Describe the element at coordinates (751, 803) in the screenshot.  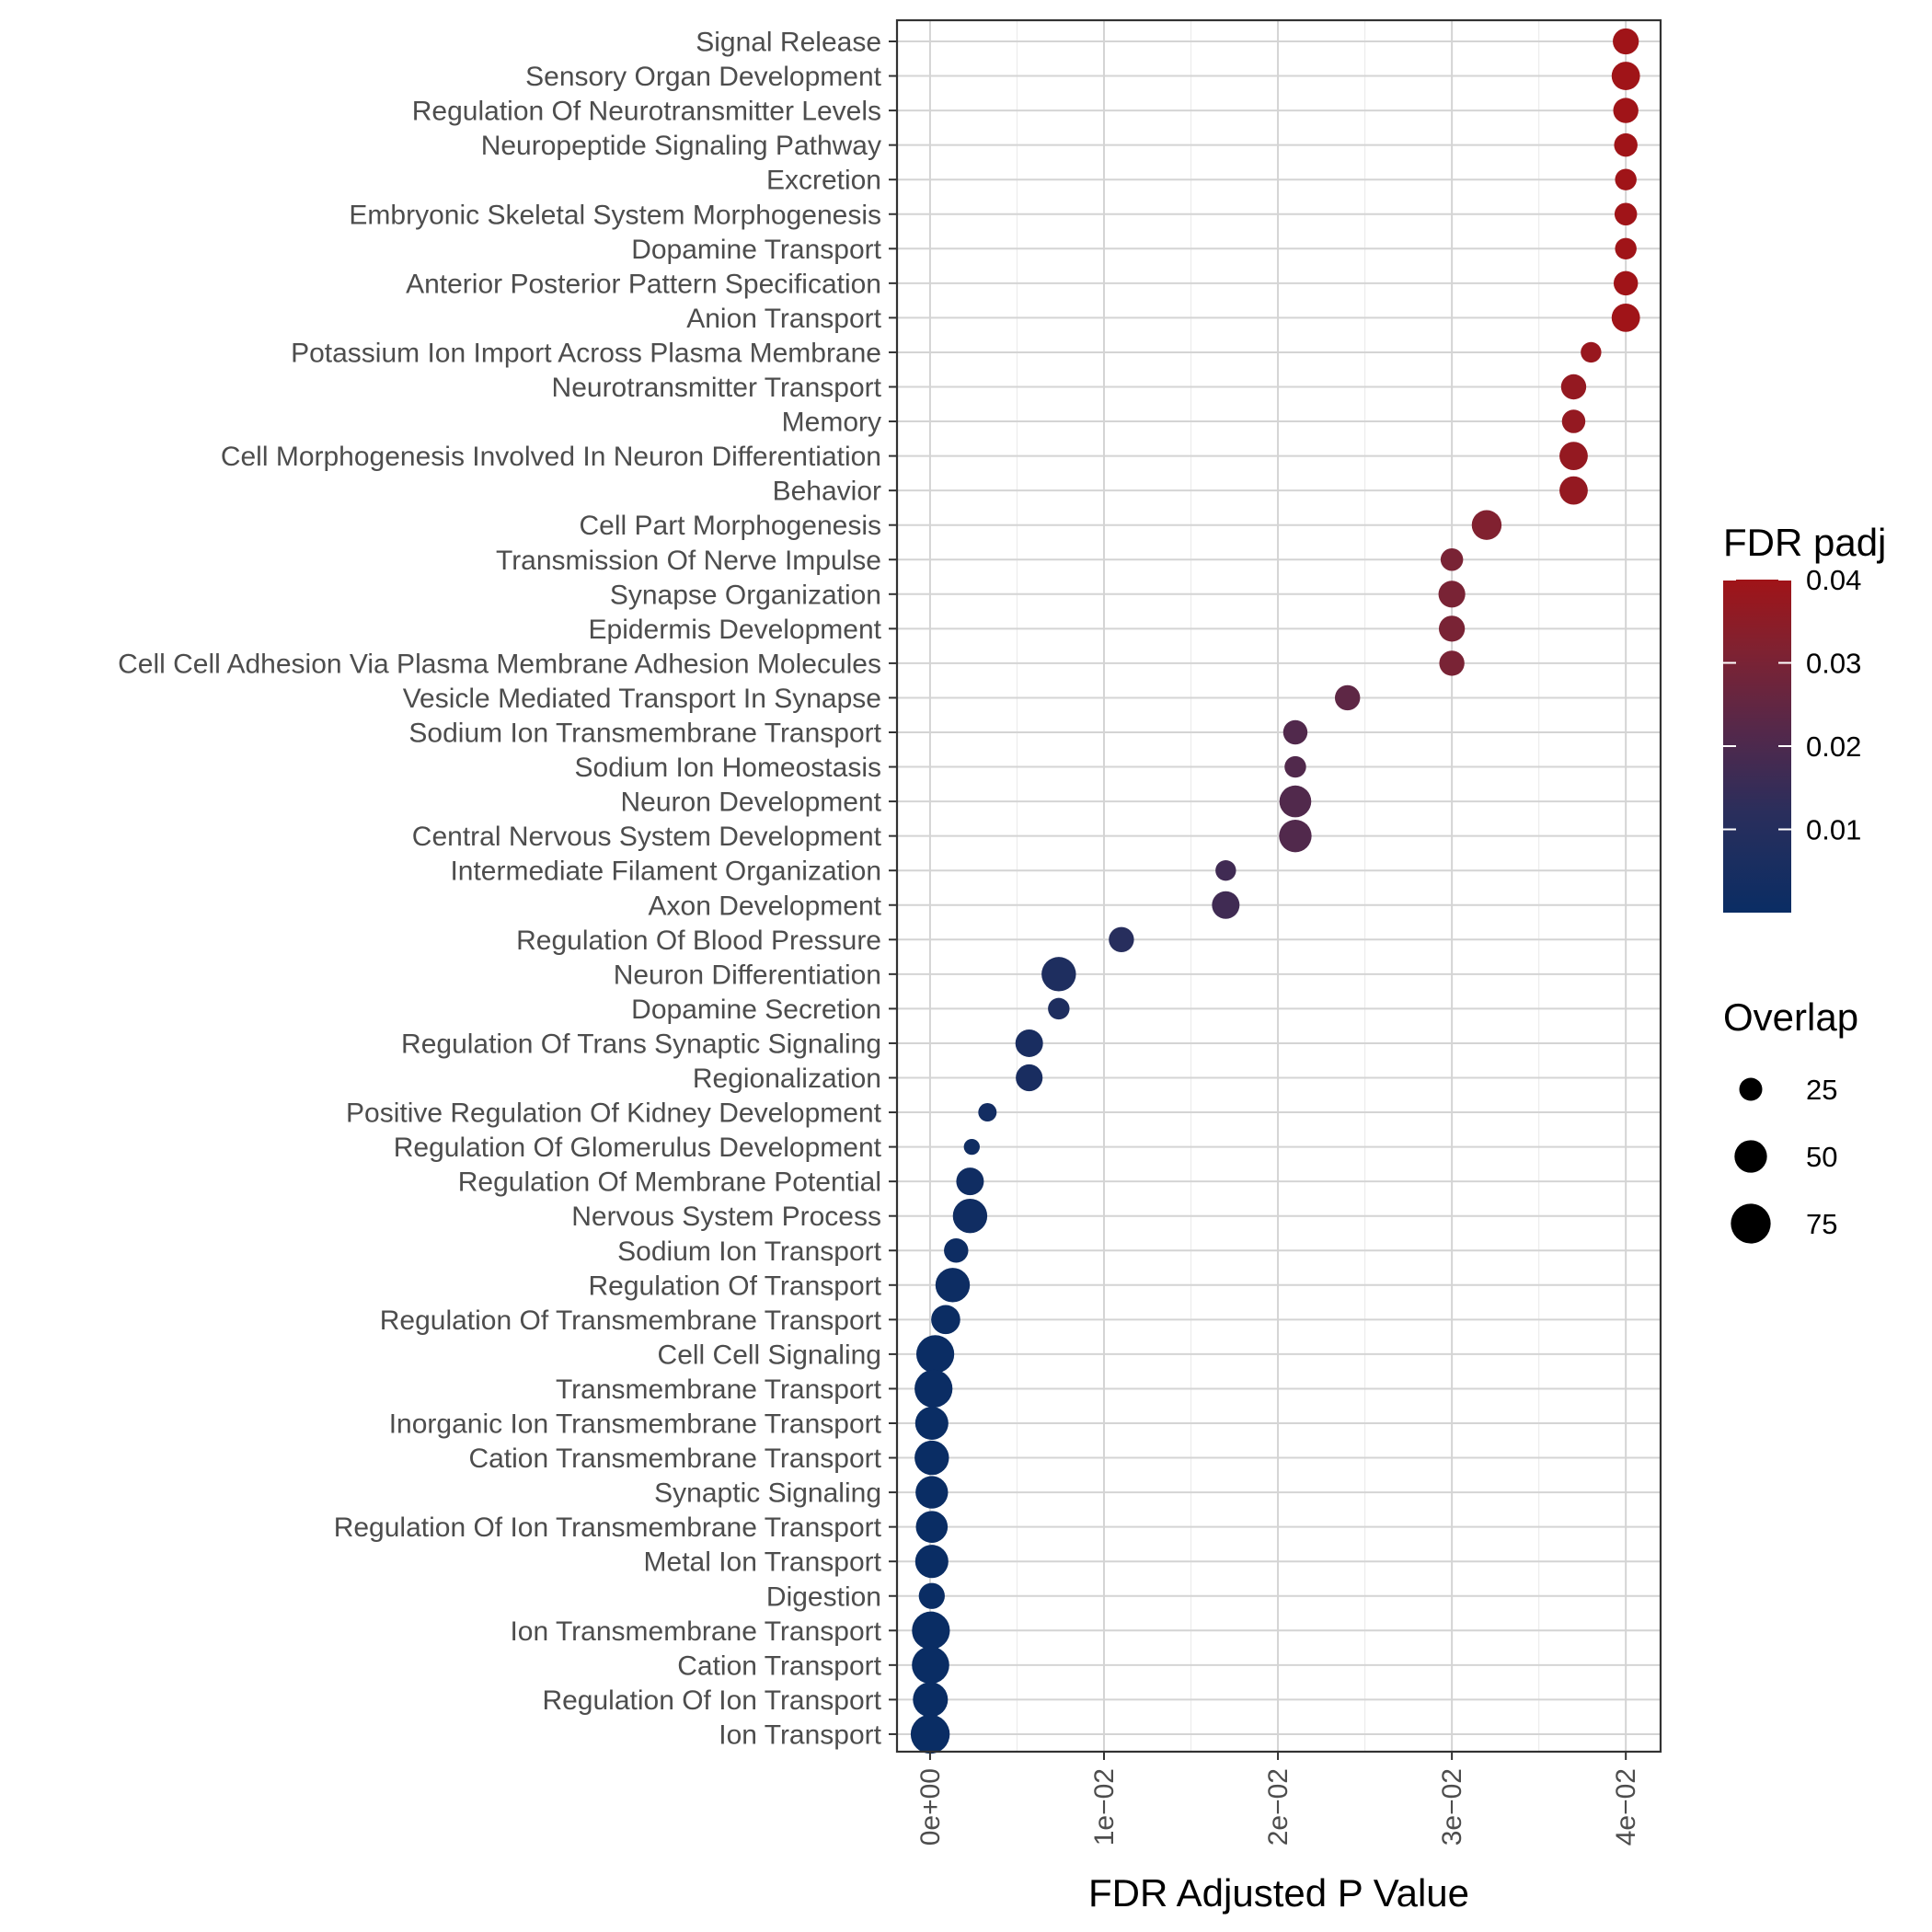
I see `y-tick-label: Neuron Development` at that location.